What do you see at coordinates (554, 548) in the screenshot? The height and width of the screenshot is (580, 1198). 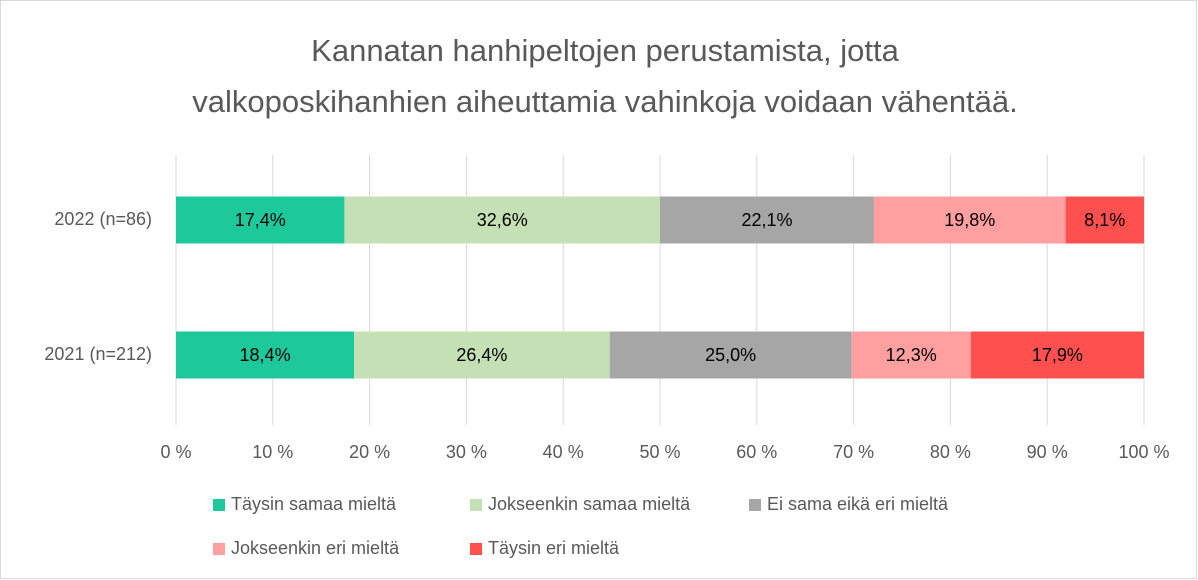 I see `legend-label: Täysin eri mieltä` at bounding box center [554, 548].